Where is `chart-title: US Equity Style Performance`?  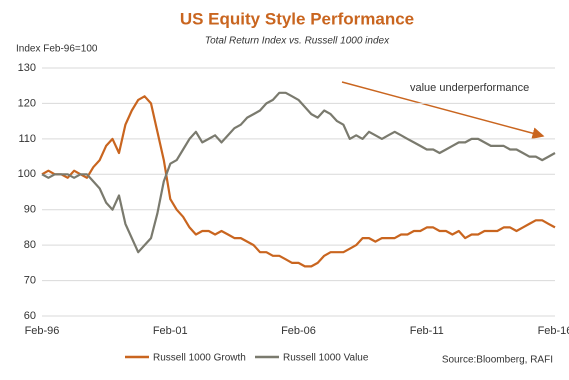 chart-title: US Equity Style Performance is located at coordinates (297, 18).